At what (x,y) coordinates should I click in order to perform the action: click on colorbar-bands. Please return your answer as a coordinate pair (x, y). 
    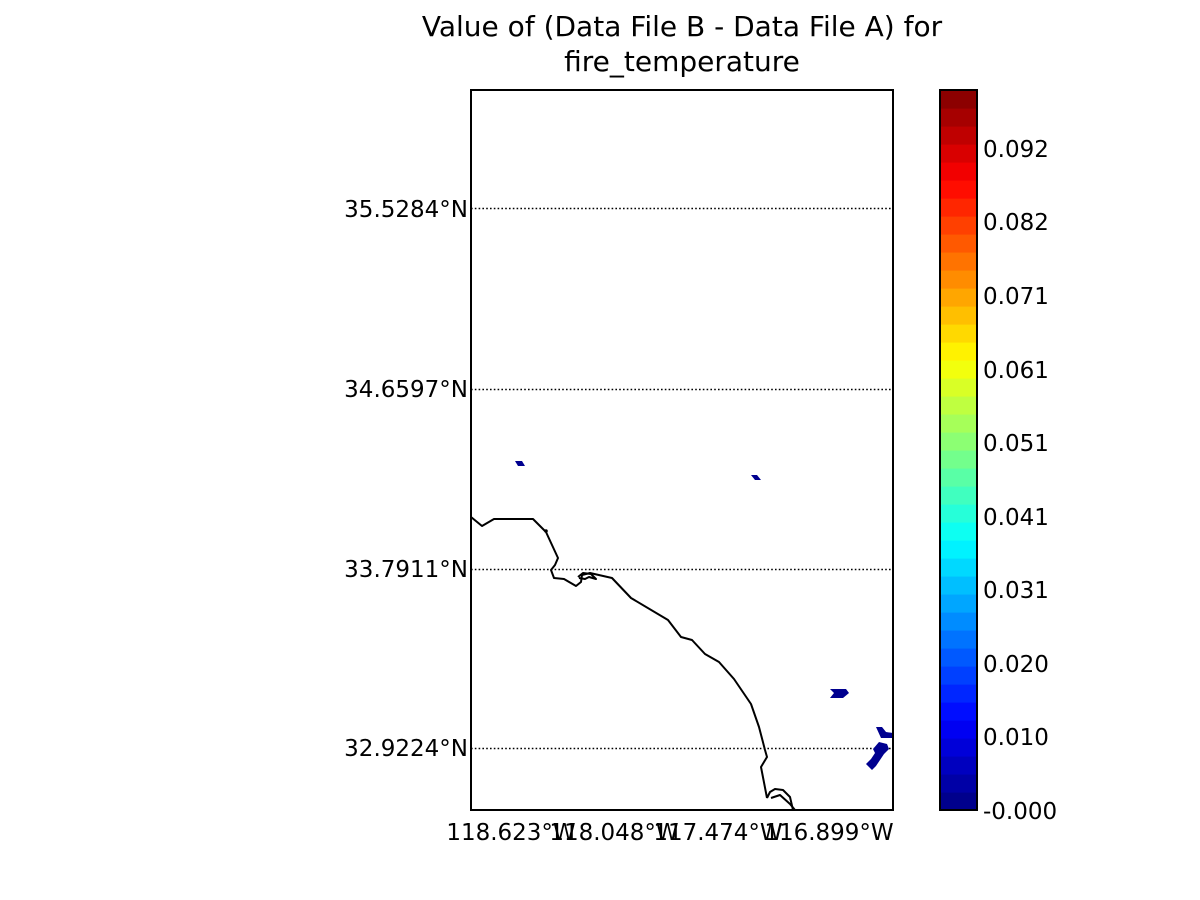
    Looking at the image, I should click on (958, 450).